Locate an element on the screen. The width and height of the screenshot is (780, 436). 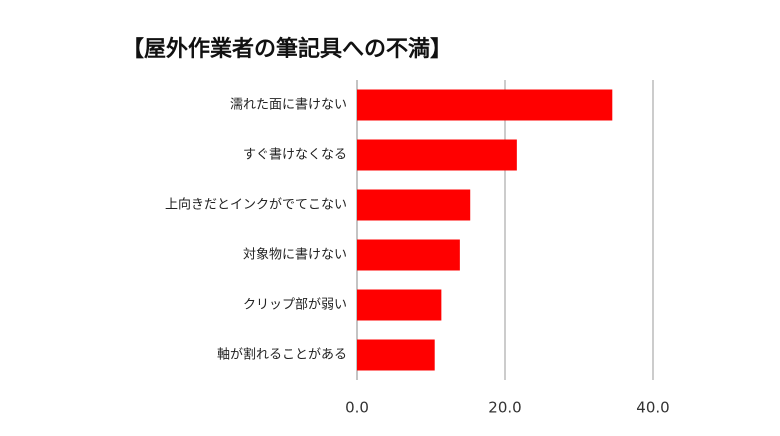
y-tick-label: 濡れた面に書けない is located at coordinates (288, 105).